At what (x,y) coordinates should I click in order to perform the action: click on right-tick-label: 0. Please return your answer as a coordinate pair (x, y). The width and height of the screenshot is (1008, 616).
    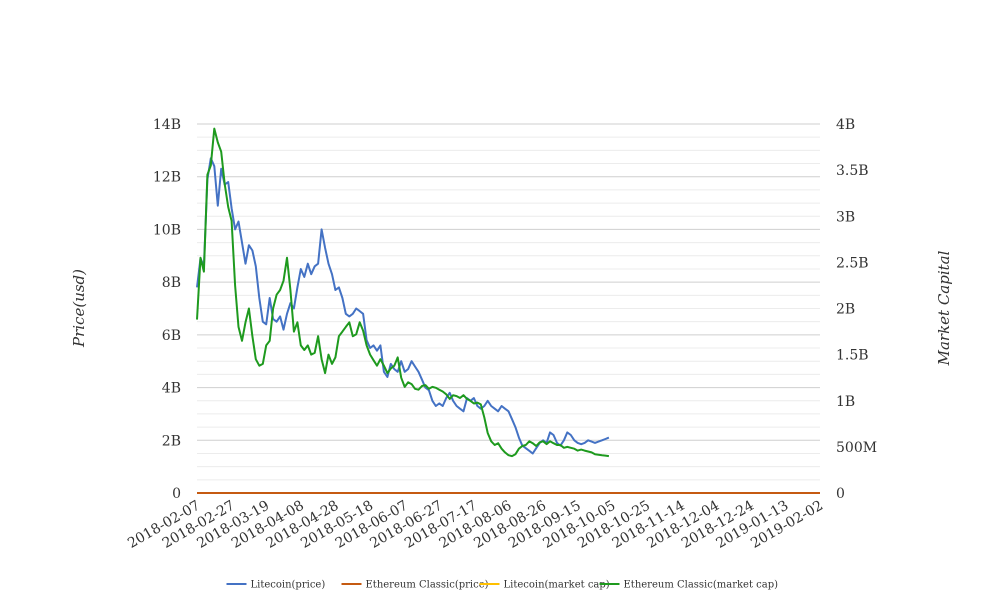
    Looking at the image, I should click on (840, 494).